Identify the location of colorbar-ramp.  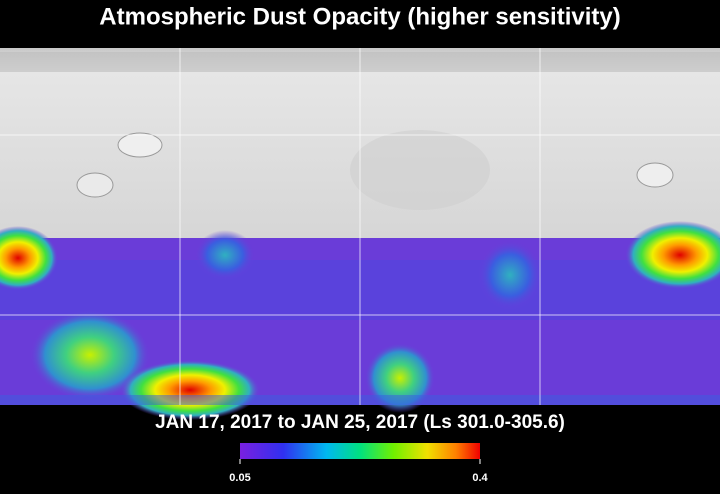
(360, 451).